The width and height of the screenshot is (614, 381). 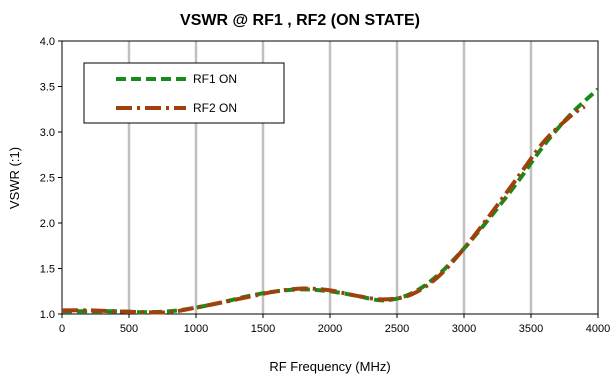 What do you see at coordinates (47, 42) in the screenshot?
I see `y-tick-label-4.0: 4.0` at bounding box center [47, 42].